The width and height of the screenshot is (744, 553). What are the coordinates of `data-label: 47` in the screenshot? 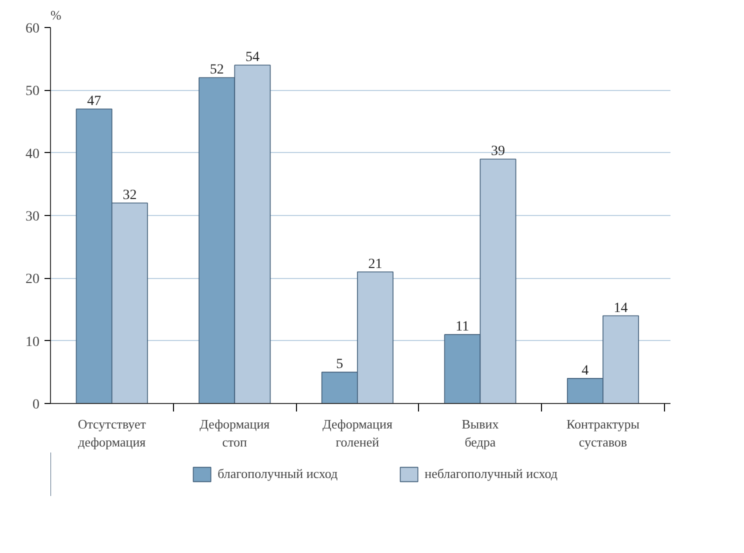 It's located at (94, 101).